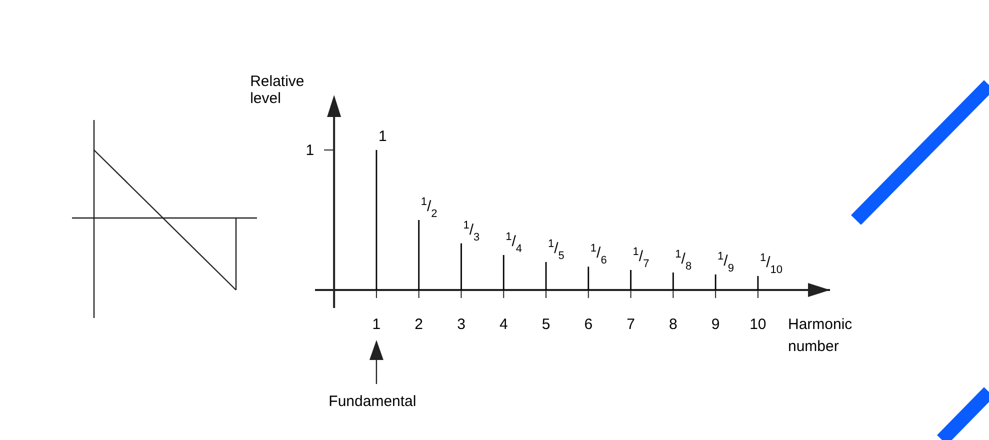 This screenshot has width=989, height=440. What do you see at coordinates (382, 136) in the screenshot?
I see `data-label: 1` at bounding box center [382, 136].